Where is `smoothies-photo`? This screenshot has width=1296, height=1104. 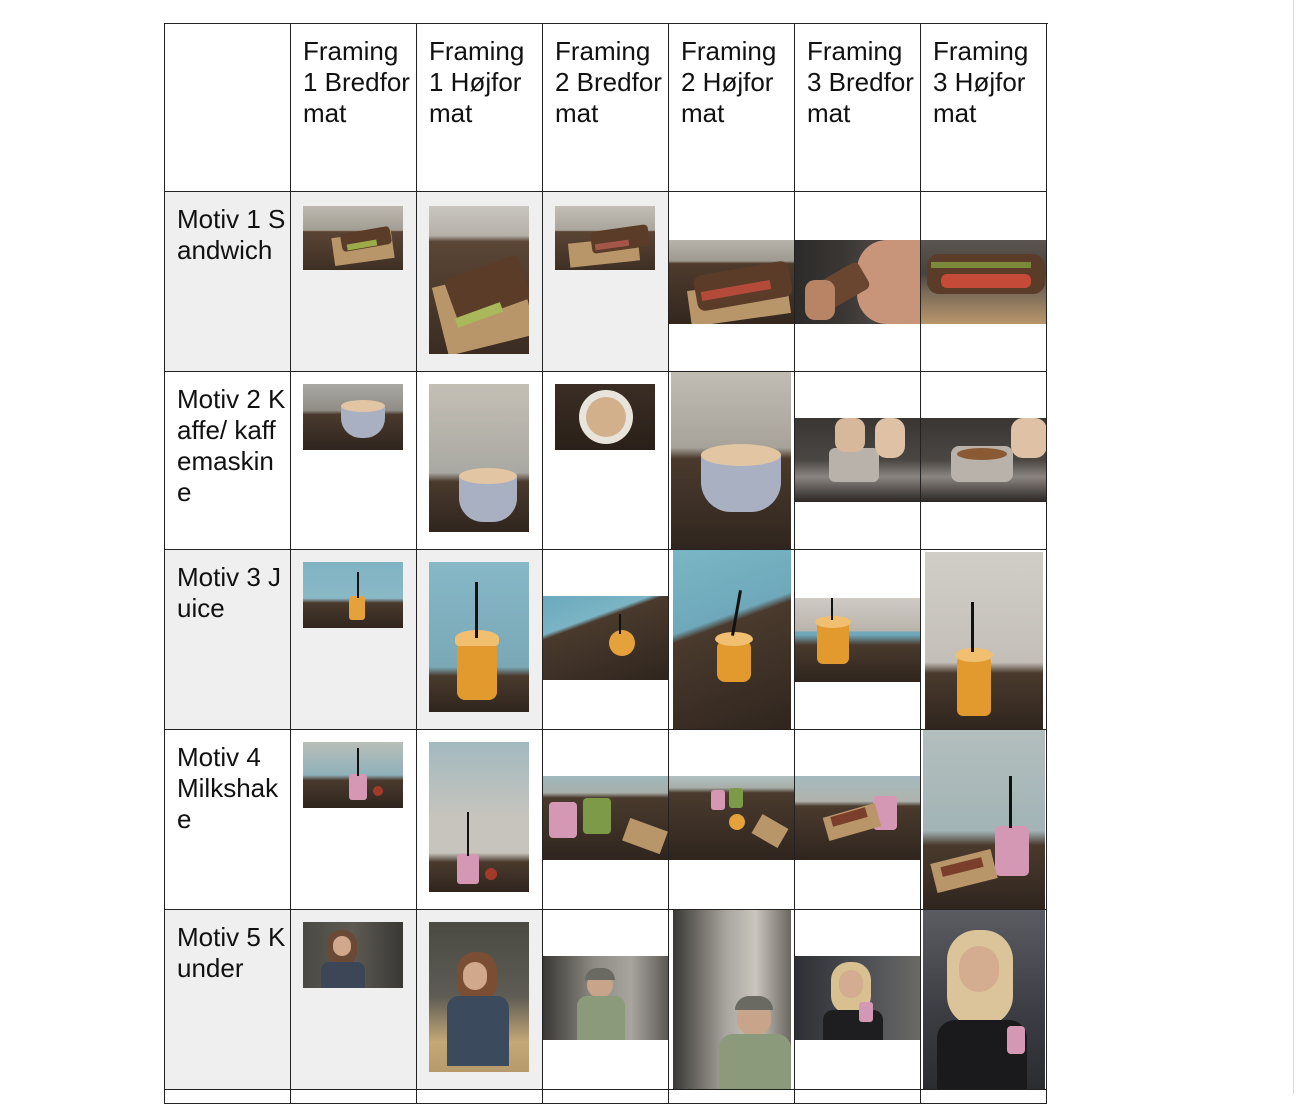
smoothies-photo is located at coordinates (605, 818).